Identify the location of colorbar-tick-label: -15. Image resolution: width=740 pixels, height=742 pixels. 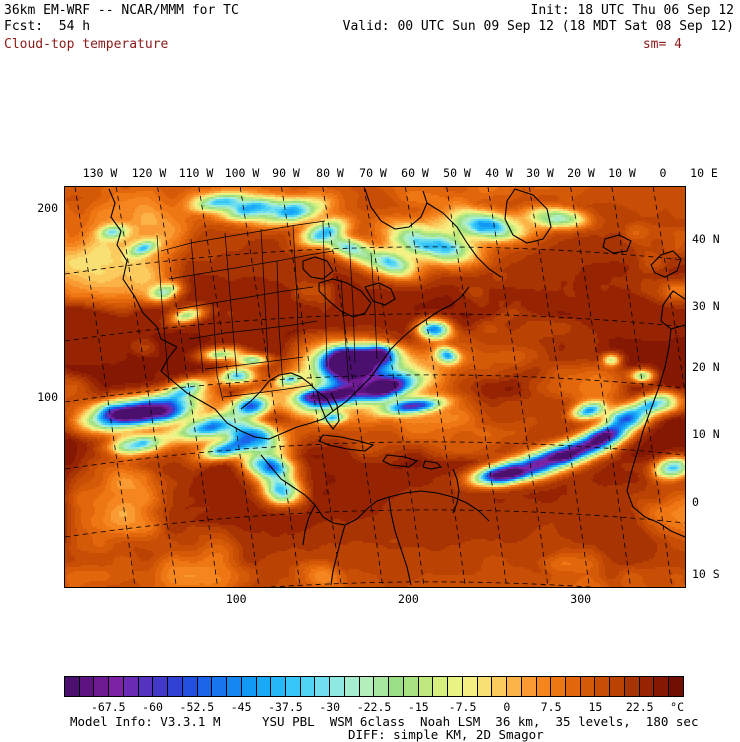
(418, 707).